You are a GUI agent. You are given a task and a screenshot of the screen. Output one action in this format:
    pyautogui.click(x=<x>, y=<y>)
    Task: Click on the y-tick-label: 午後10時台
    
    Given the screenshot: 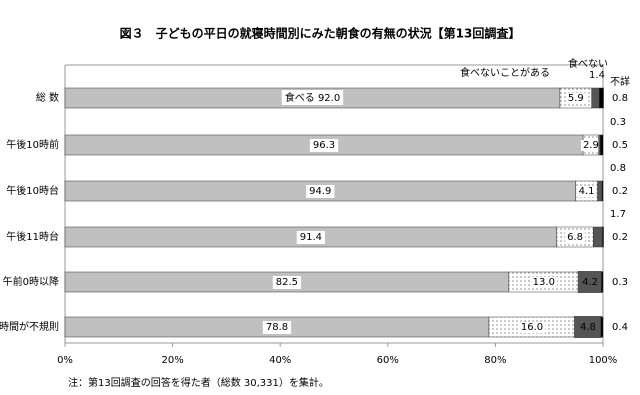 What is the action you would take?
    pyautogui.click(x=32, y=190)
    